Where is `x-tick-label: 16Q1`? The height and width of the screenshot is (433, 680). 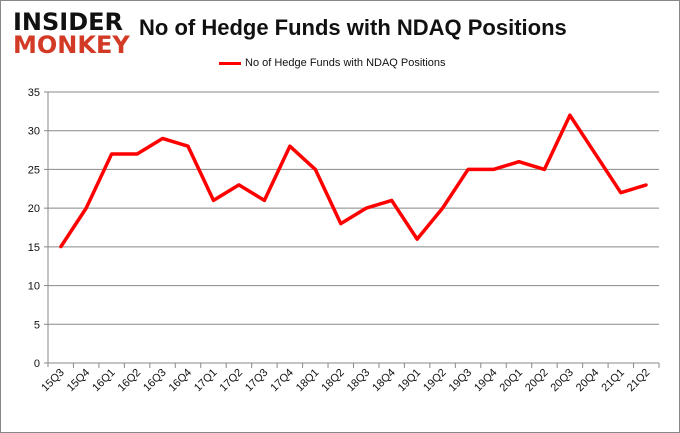
x-tick-label: 16Q1 is located at coordinates (104, 381).